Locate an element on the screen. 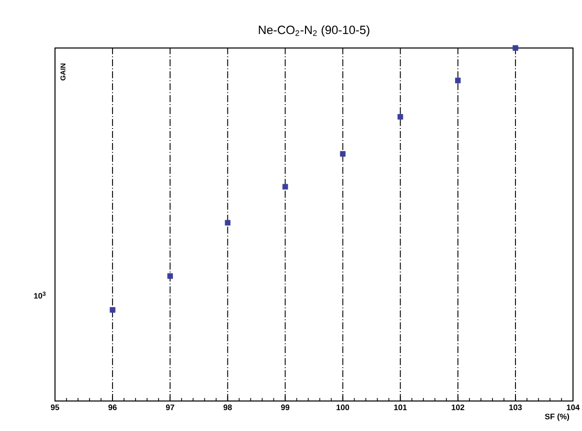  chart-title: Ne-CO$_{2}$-N$_{2}$ (90-10-5) is located at coordinates (314, 30).